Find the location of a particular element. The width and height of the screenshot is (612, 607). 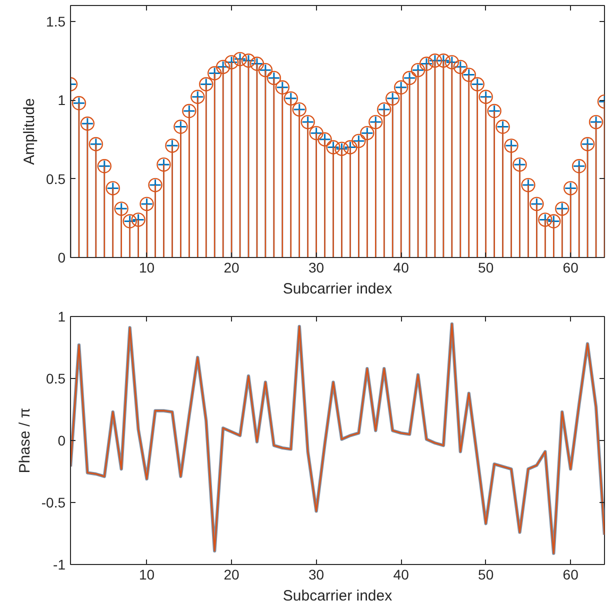

y-axis-title: Amplitude is located at coordinates (29, 131).